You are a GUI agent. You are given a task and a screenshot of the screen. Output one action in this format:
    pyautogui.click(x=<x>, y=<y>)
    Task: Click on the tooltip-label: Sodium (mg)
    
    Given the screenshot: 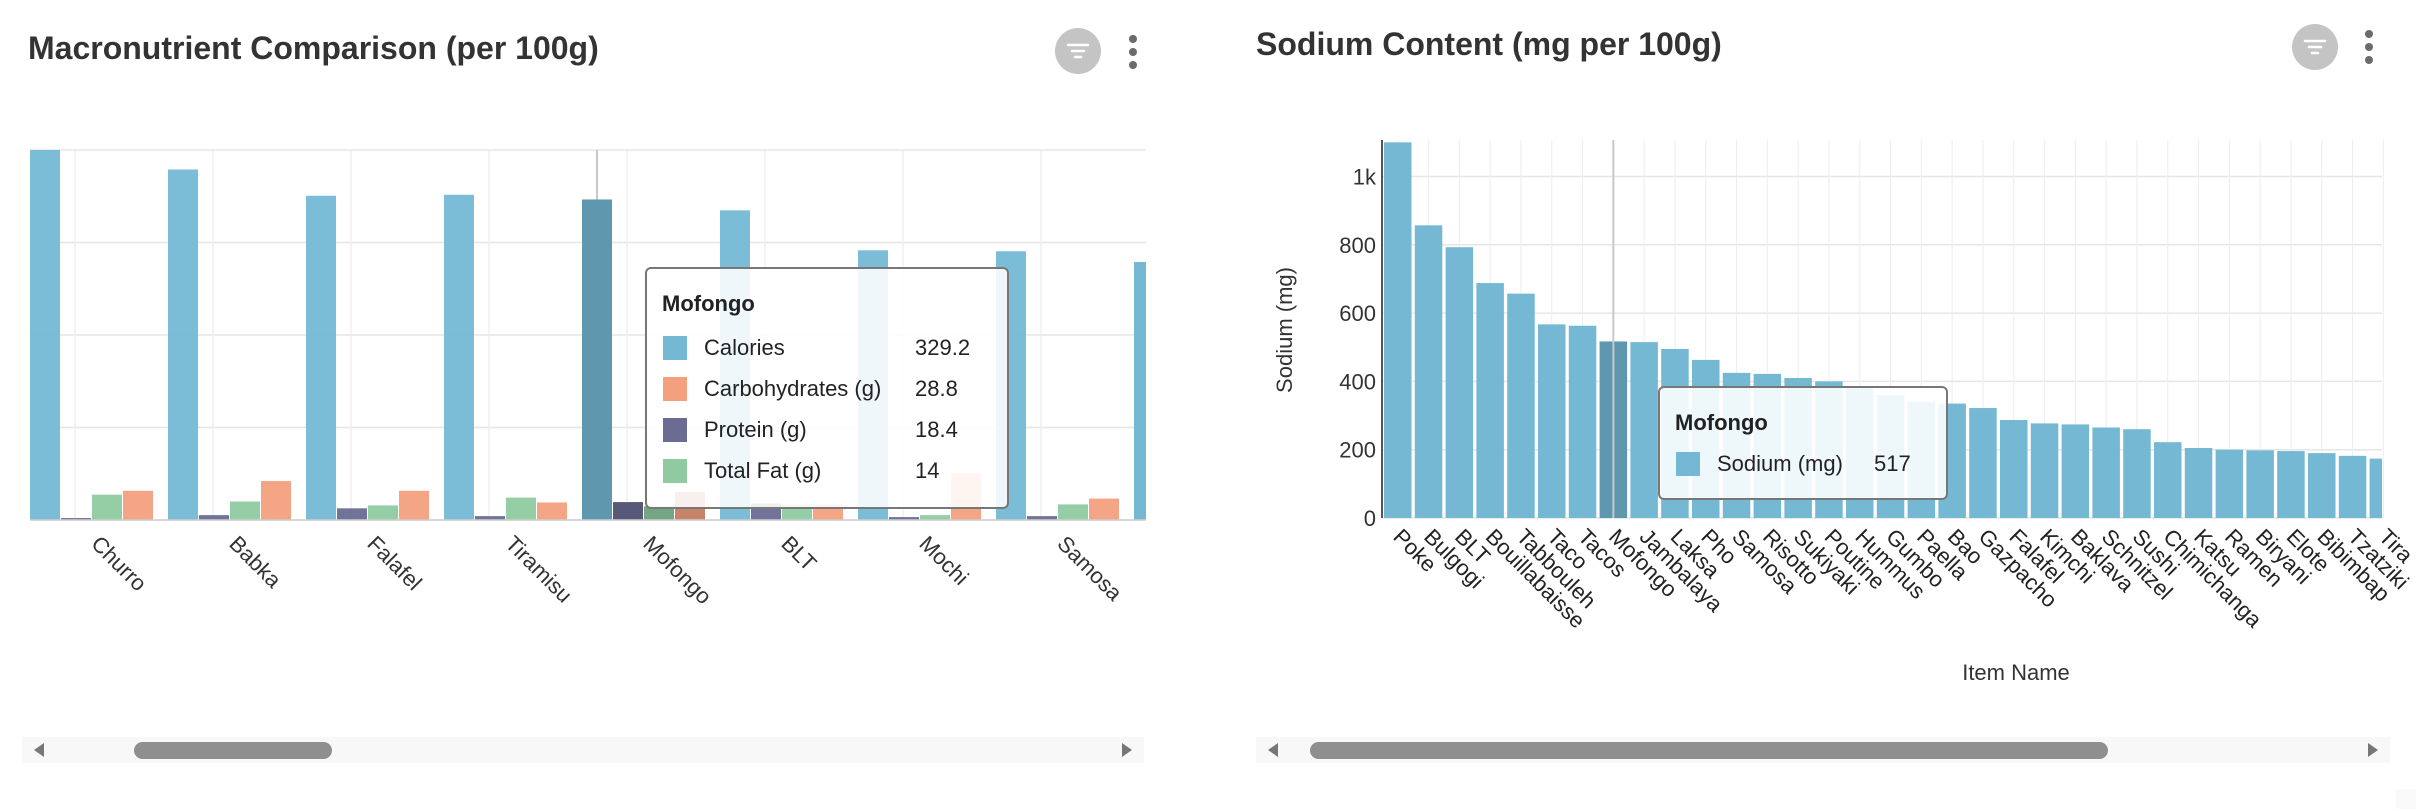 What is the action you would take?
    pyautogui.click(x=1780, y=463)
    